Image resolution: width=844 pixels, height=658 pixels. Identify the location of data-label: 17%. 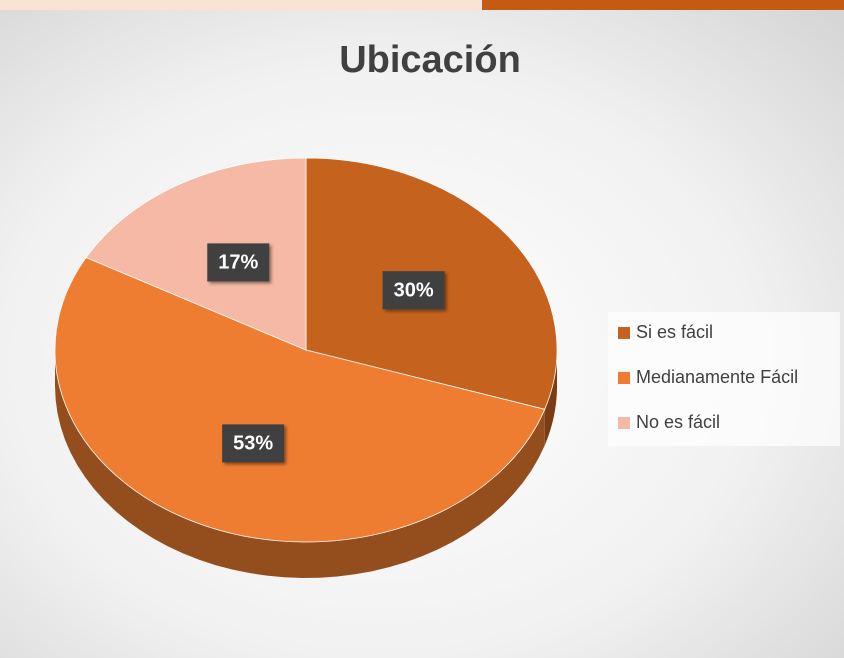
(238, 263).